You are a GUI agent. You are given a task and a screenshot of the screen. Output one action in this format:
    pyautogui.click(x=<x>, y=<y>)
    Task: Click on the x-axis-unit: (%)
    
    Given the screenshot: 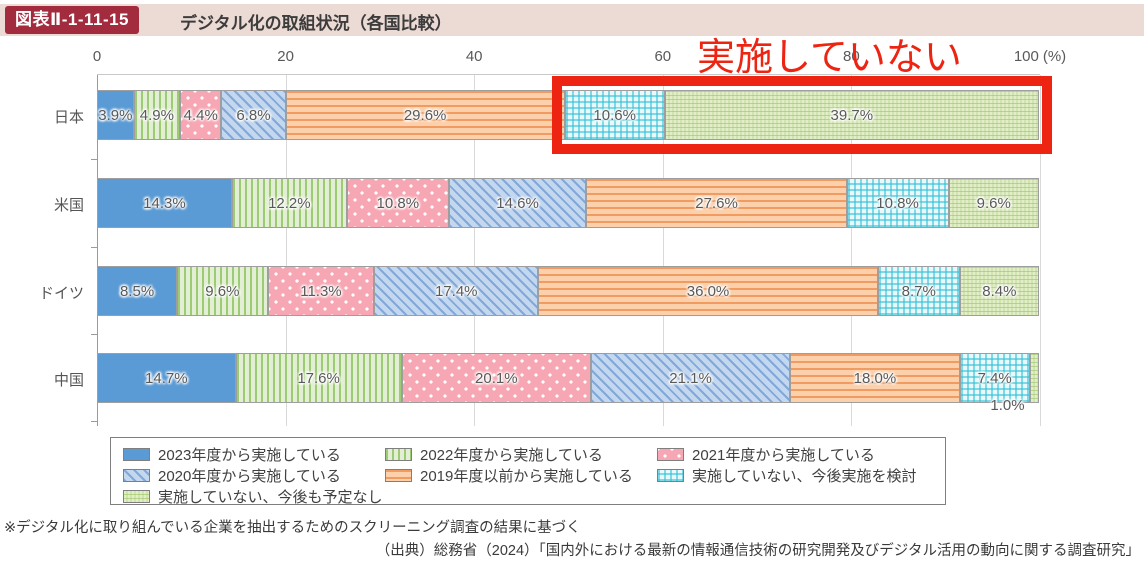 What is the action you would take?
    pyautogui.click(x=1054, y=56)
    